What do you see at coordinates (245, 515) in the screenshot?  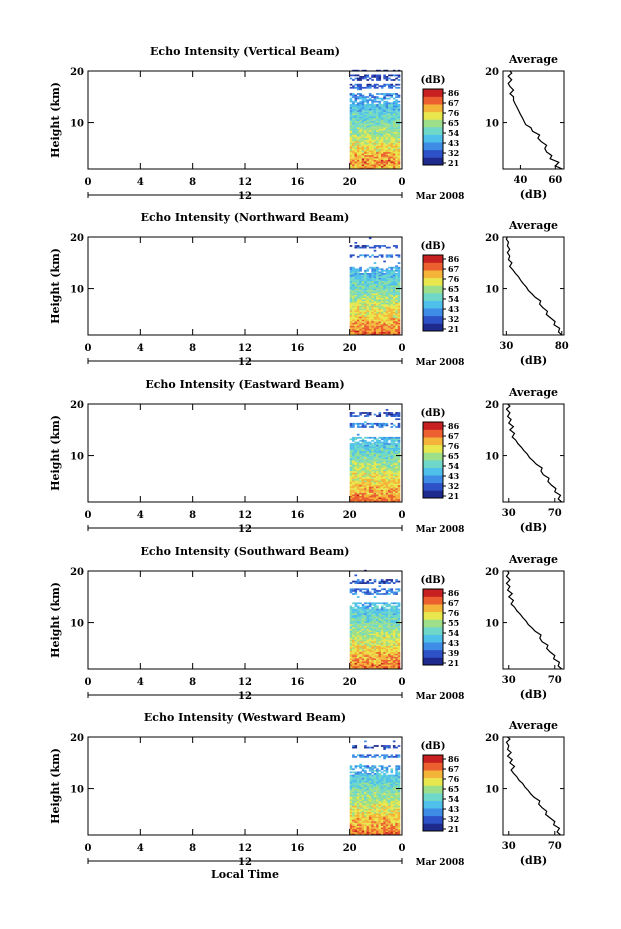 I see `x-tick-label: 12` at bounding box center [245, 515].